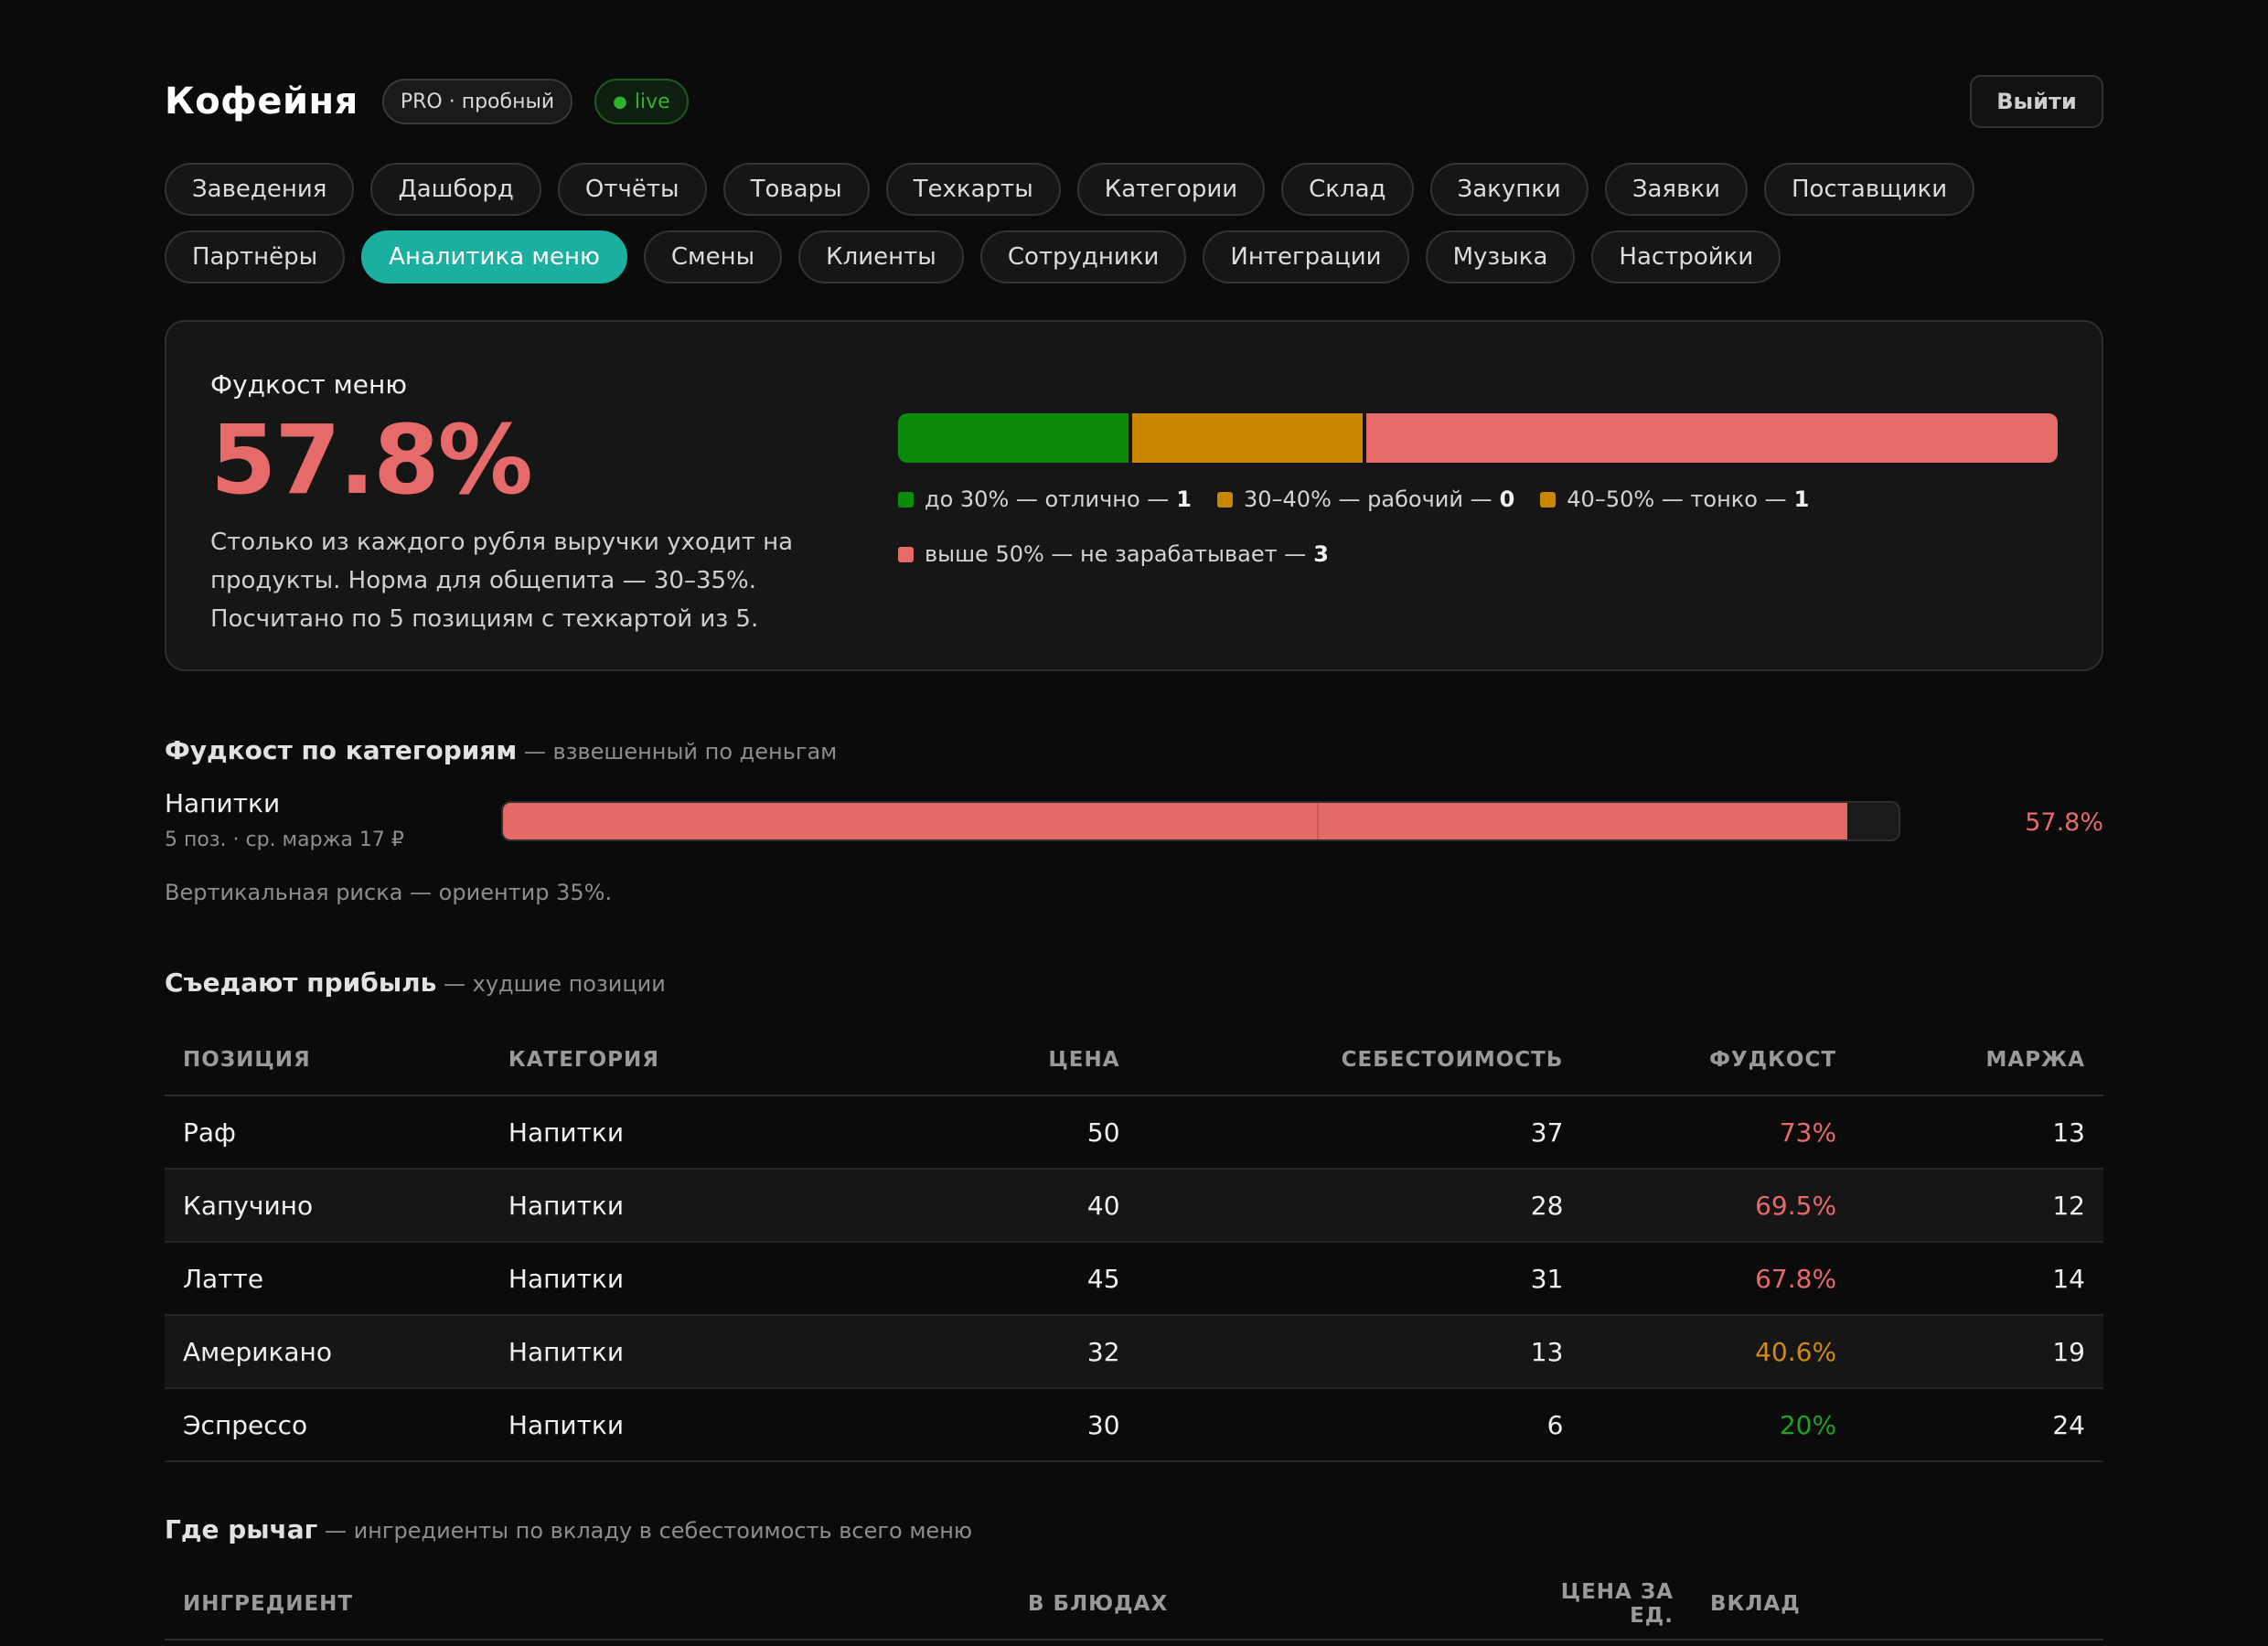 Image resolution: width=2268 pixels, height=1646 pixels. I want to click on legend-label: 40–50% — тонко —, so click(1677, 499).